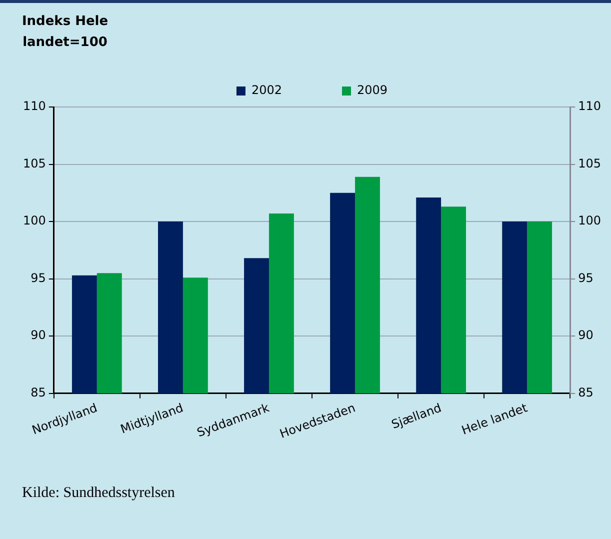 This screenshot has height=539, width=611. What do you see at coordinates (38, 335) in the screenshot?
I see `y-tick-label: 90` at bounding box center [38, 335].